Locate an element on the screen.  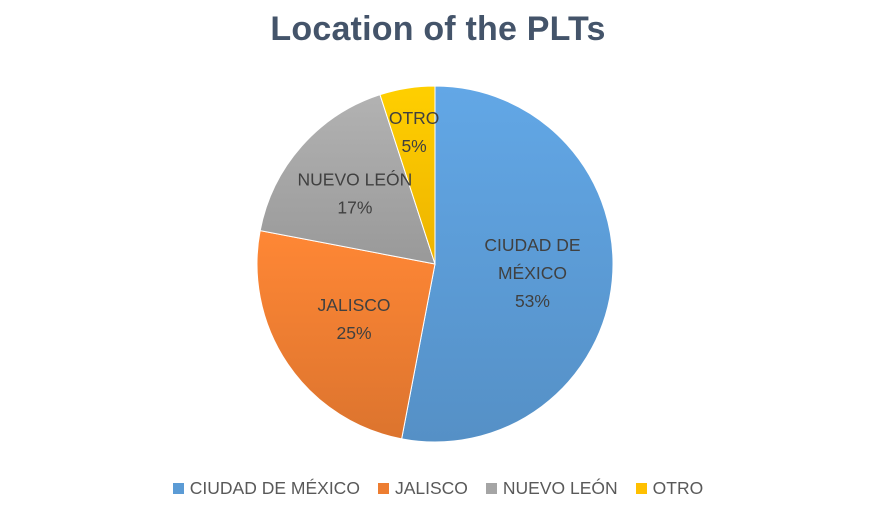
legend-item-jalisco: JALISCO is located at coordinates (422, 488).